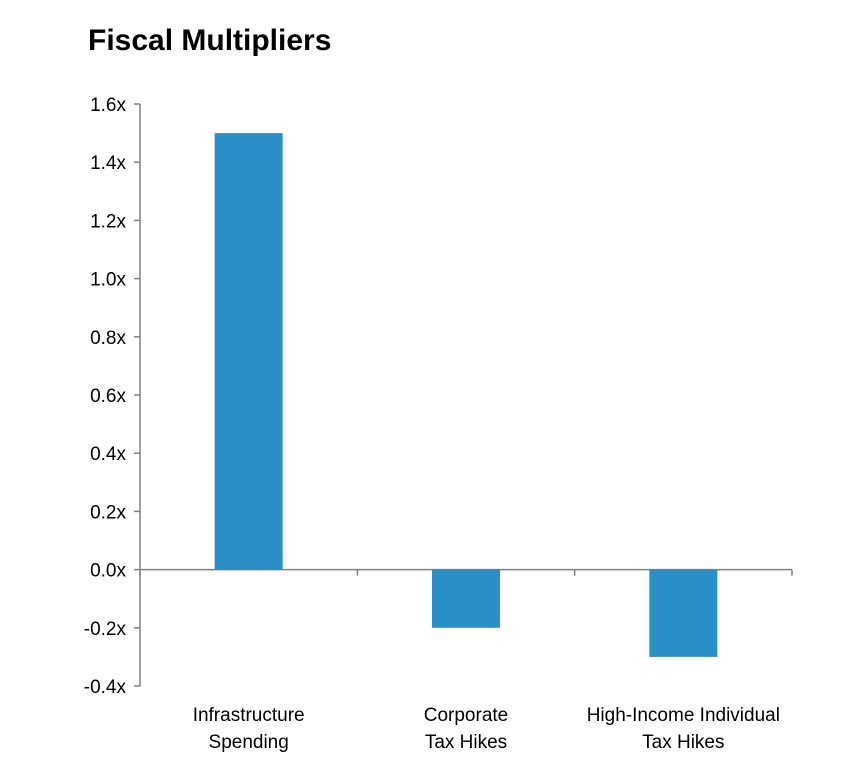 The width and height of the screenshot is (848, 780). Describe the element at coordinates (108, 512) in the screenshot. I see `y-tick-label: 0.2x` at that location.